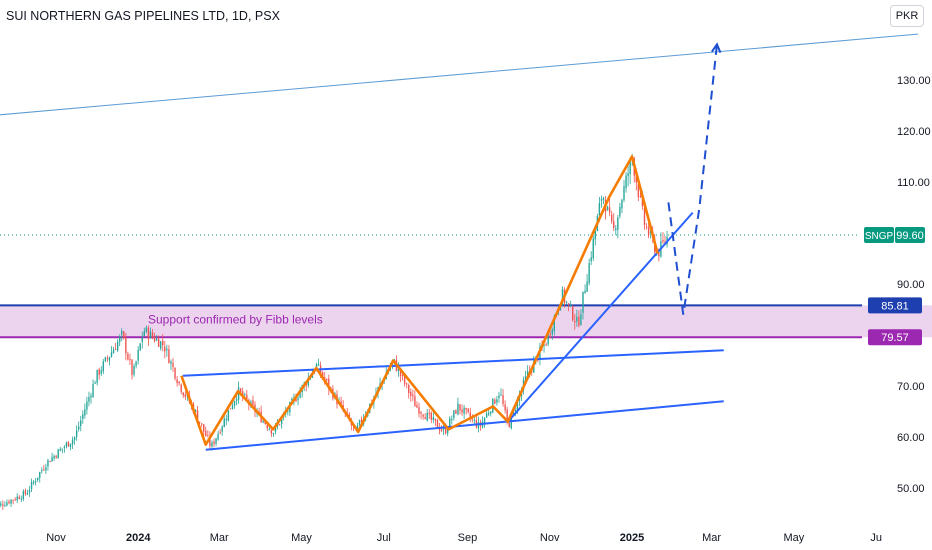 The height and width of the screenshot is (550, 932). What do you see at coordinates (716, 47) in the screenshot?
I see `projection-arrowhead` at bounding box center [716, 47].